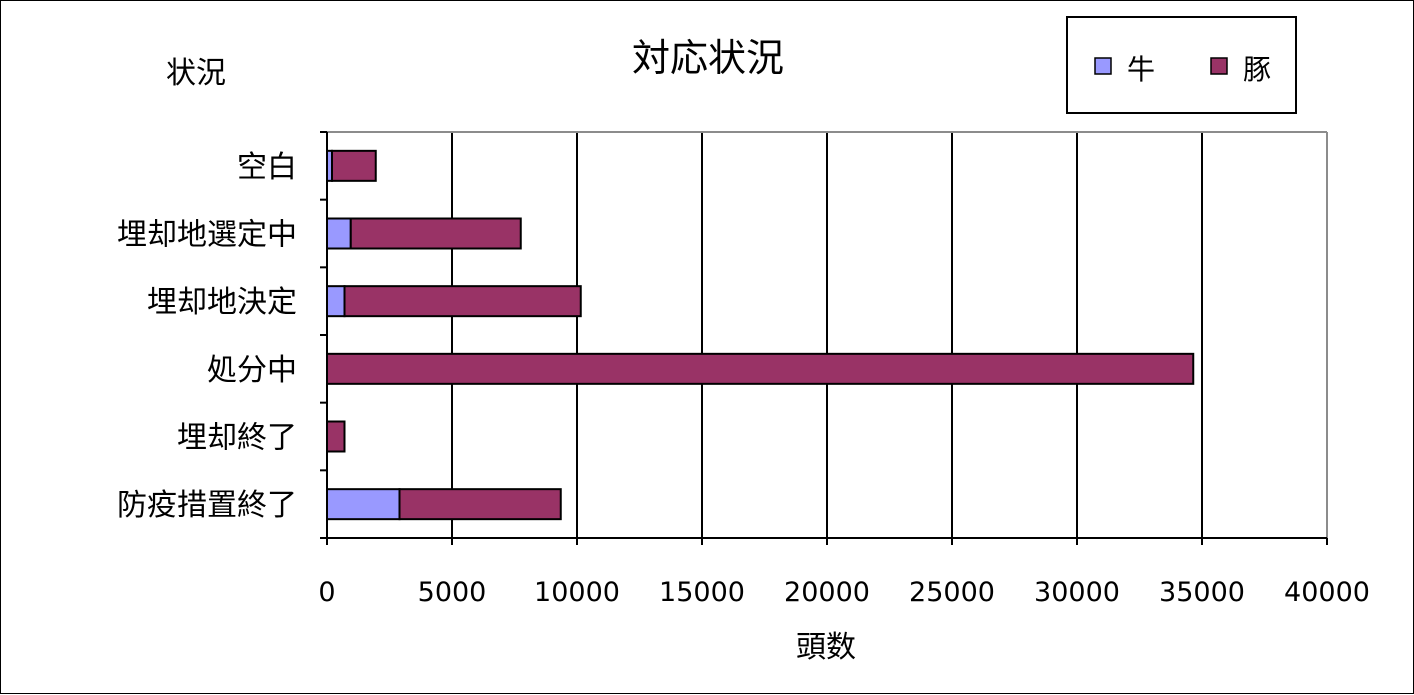  What do you see at coordinates (708, 58) in the screenshot?
I see `chart-title: 対応状況` at bounding box center [708, 58].